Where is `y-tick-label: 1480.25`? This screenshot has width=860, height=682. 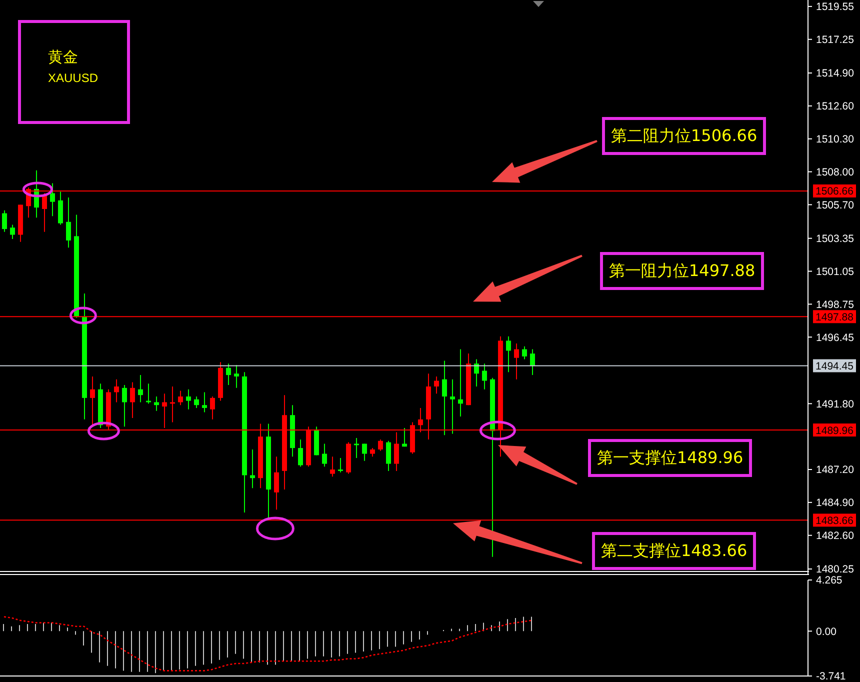 y-tick-label: 1480.25 is located at coordinates (835, 570).